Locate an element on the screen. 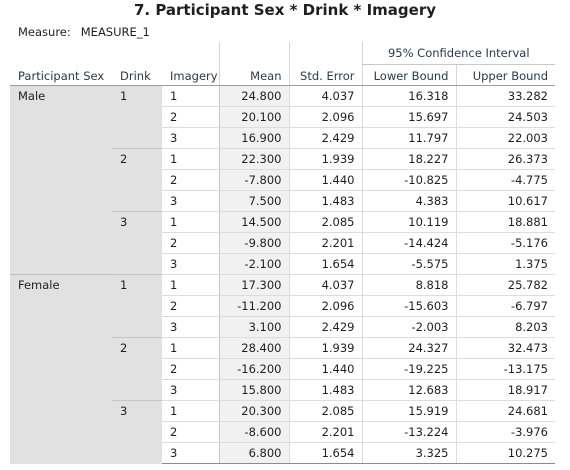 The width and height of the screenshot is (570, 470). cell-lower-bound: 3.325 is located at coordinates (408, 453).